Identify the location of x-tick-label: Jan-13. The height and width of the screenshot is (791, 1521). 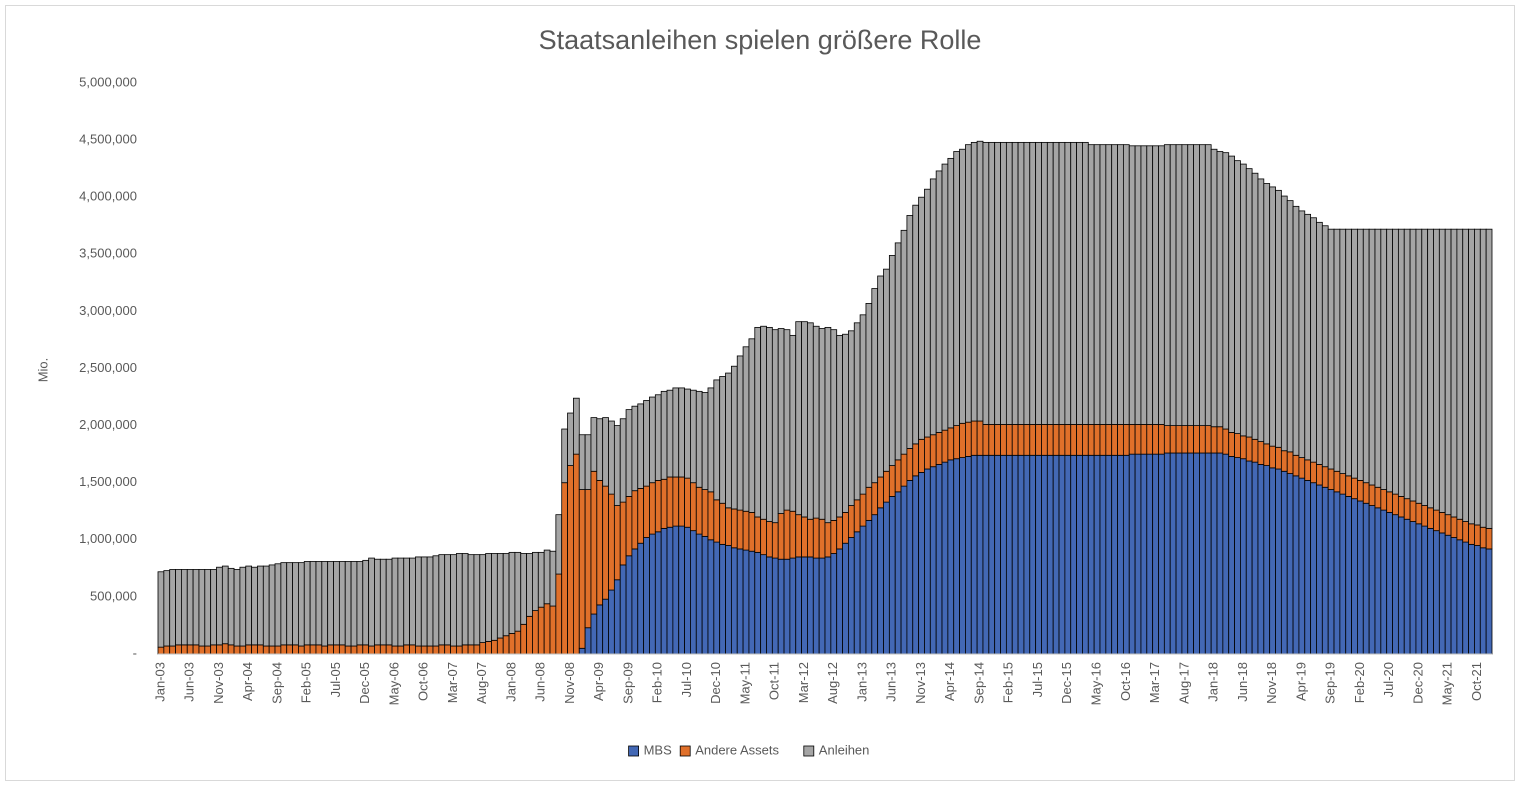
(861, 682).